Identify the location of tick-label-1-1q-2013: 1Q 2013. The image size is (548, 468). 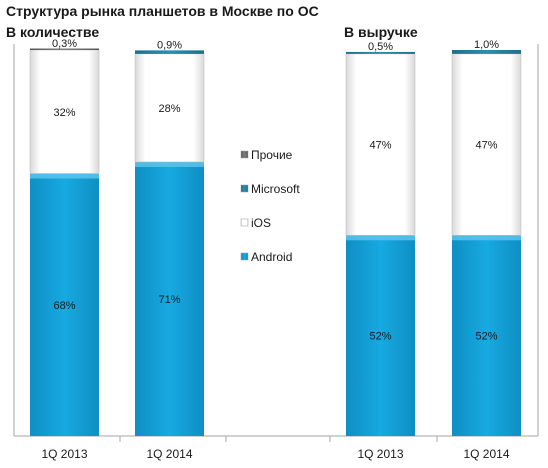
(64, 454).